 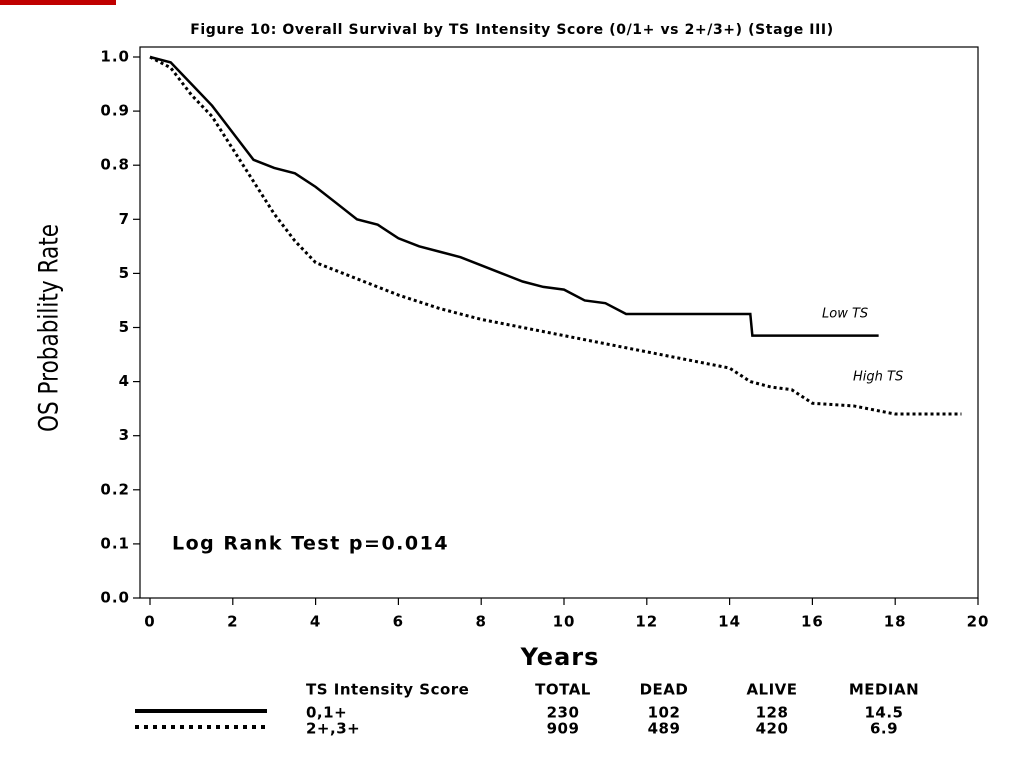 What do you see at coordinates (115, 165) in the screenshot?
I see `y-tick-label: 0.8` at bounding box center [115, 165].